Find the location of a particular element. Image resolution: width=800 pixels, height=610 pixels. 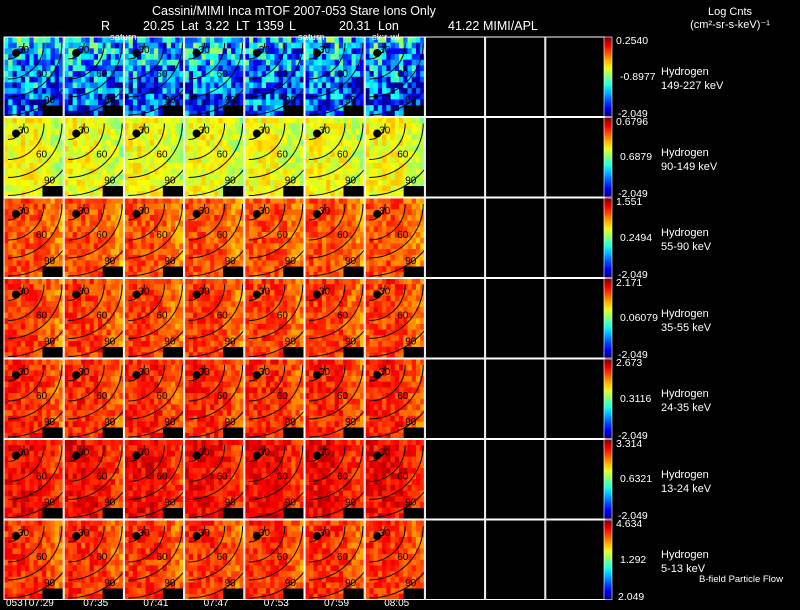

r-label: R is located at coordinates (106, 26).